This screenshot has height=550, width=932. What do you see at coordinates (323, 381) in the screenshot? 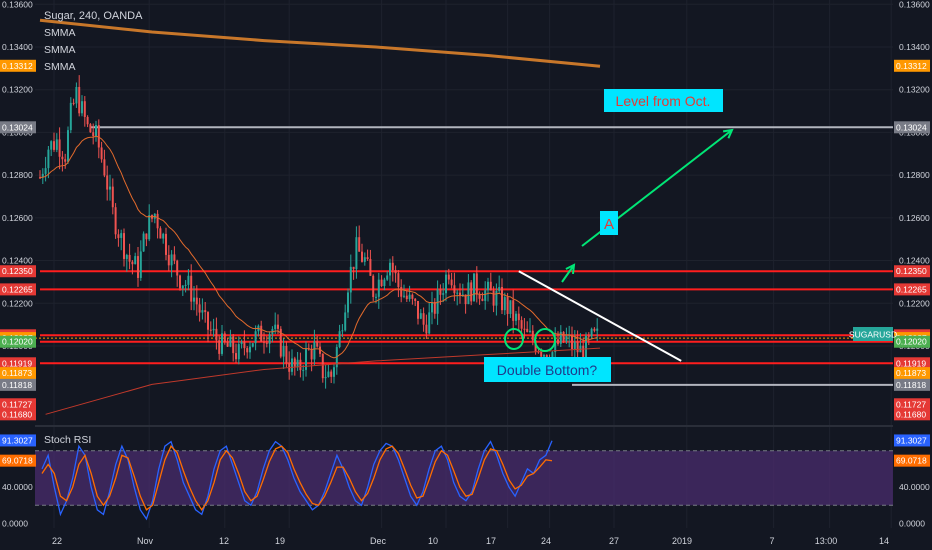
I see `smma-slow-line` at bounding box center [323, 381].